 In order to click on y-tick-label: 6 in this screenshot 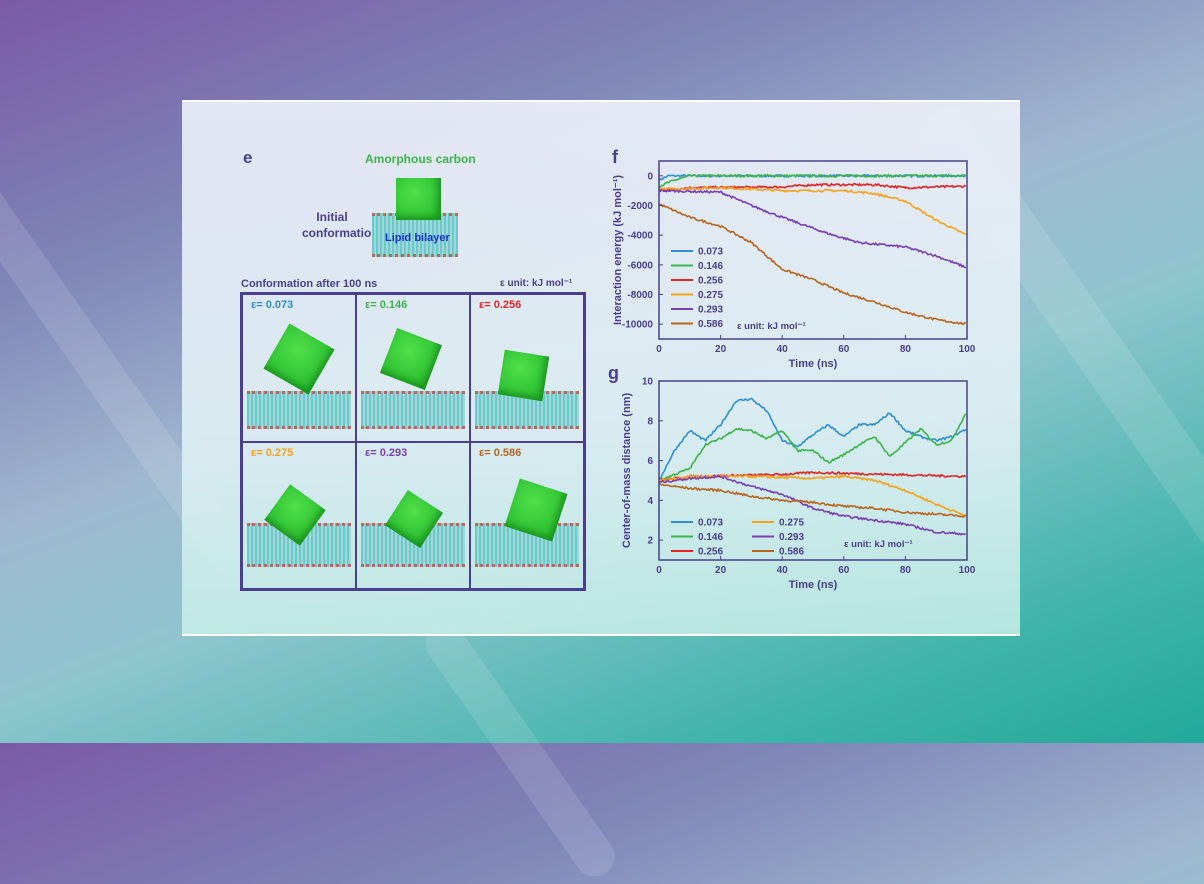, I will do `click(650, 461)`.